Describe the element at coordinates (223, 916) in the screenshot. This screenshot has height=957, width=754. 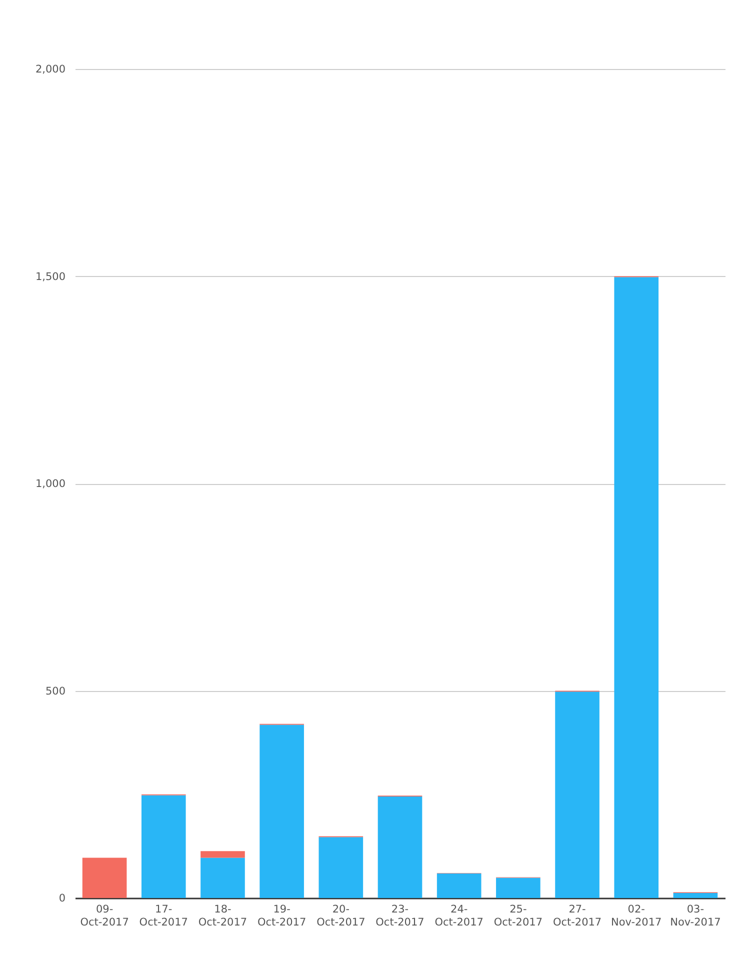
I see `x-tick-label: 18-Oct-2017` at that location.